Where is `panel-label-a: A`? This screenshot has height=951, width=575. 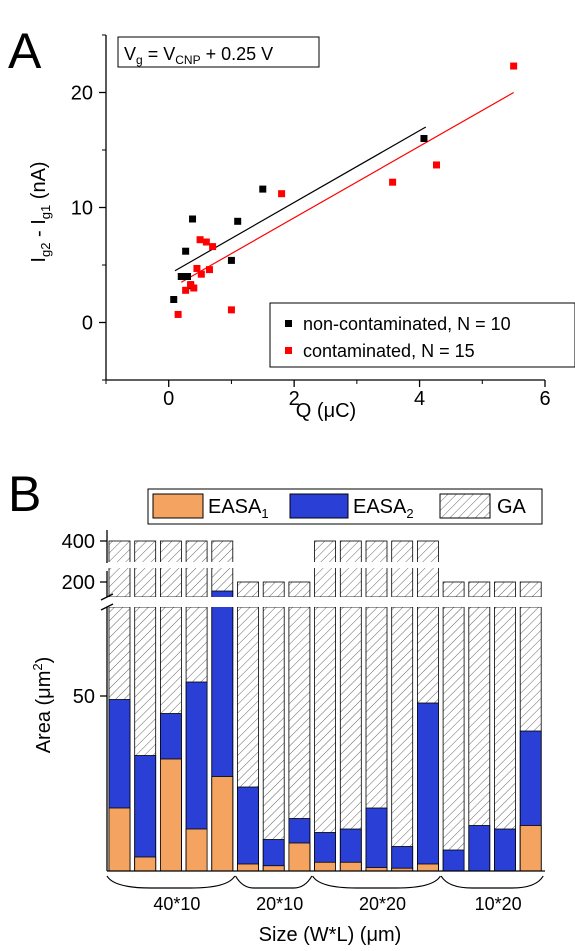
panel-label-a: A is located at coordinates (25, 51).